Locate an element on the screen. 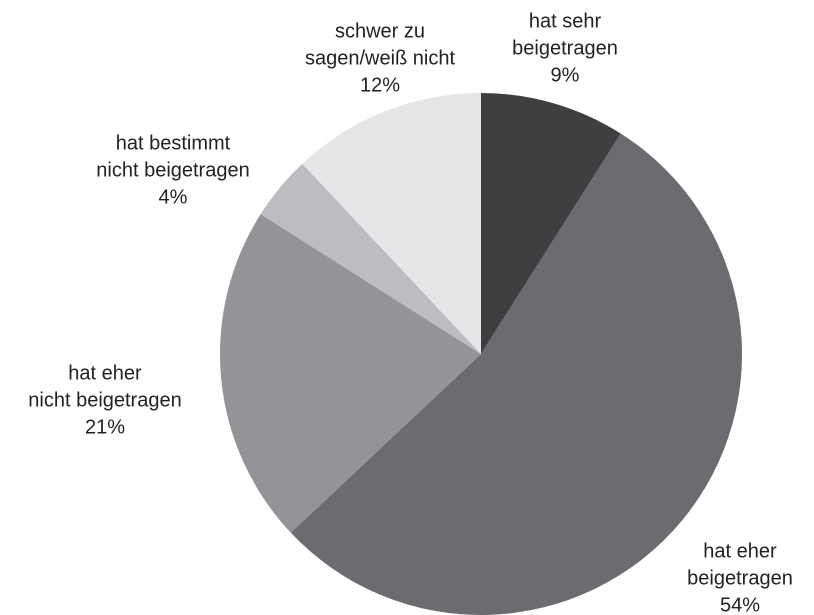  slice-value-label: 4% is located at coordinates (173, 197).